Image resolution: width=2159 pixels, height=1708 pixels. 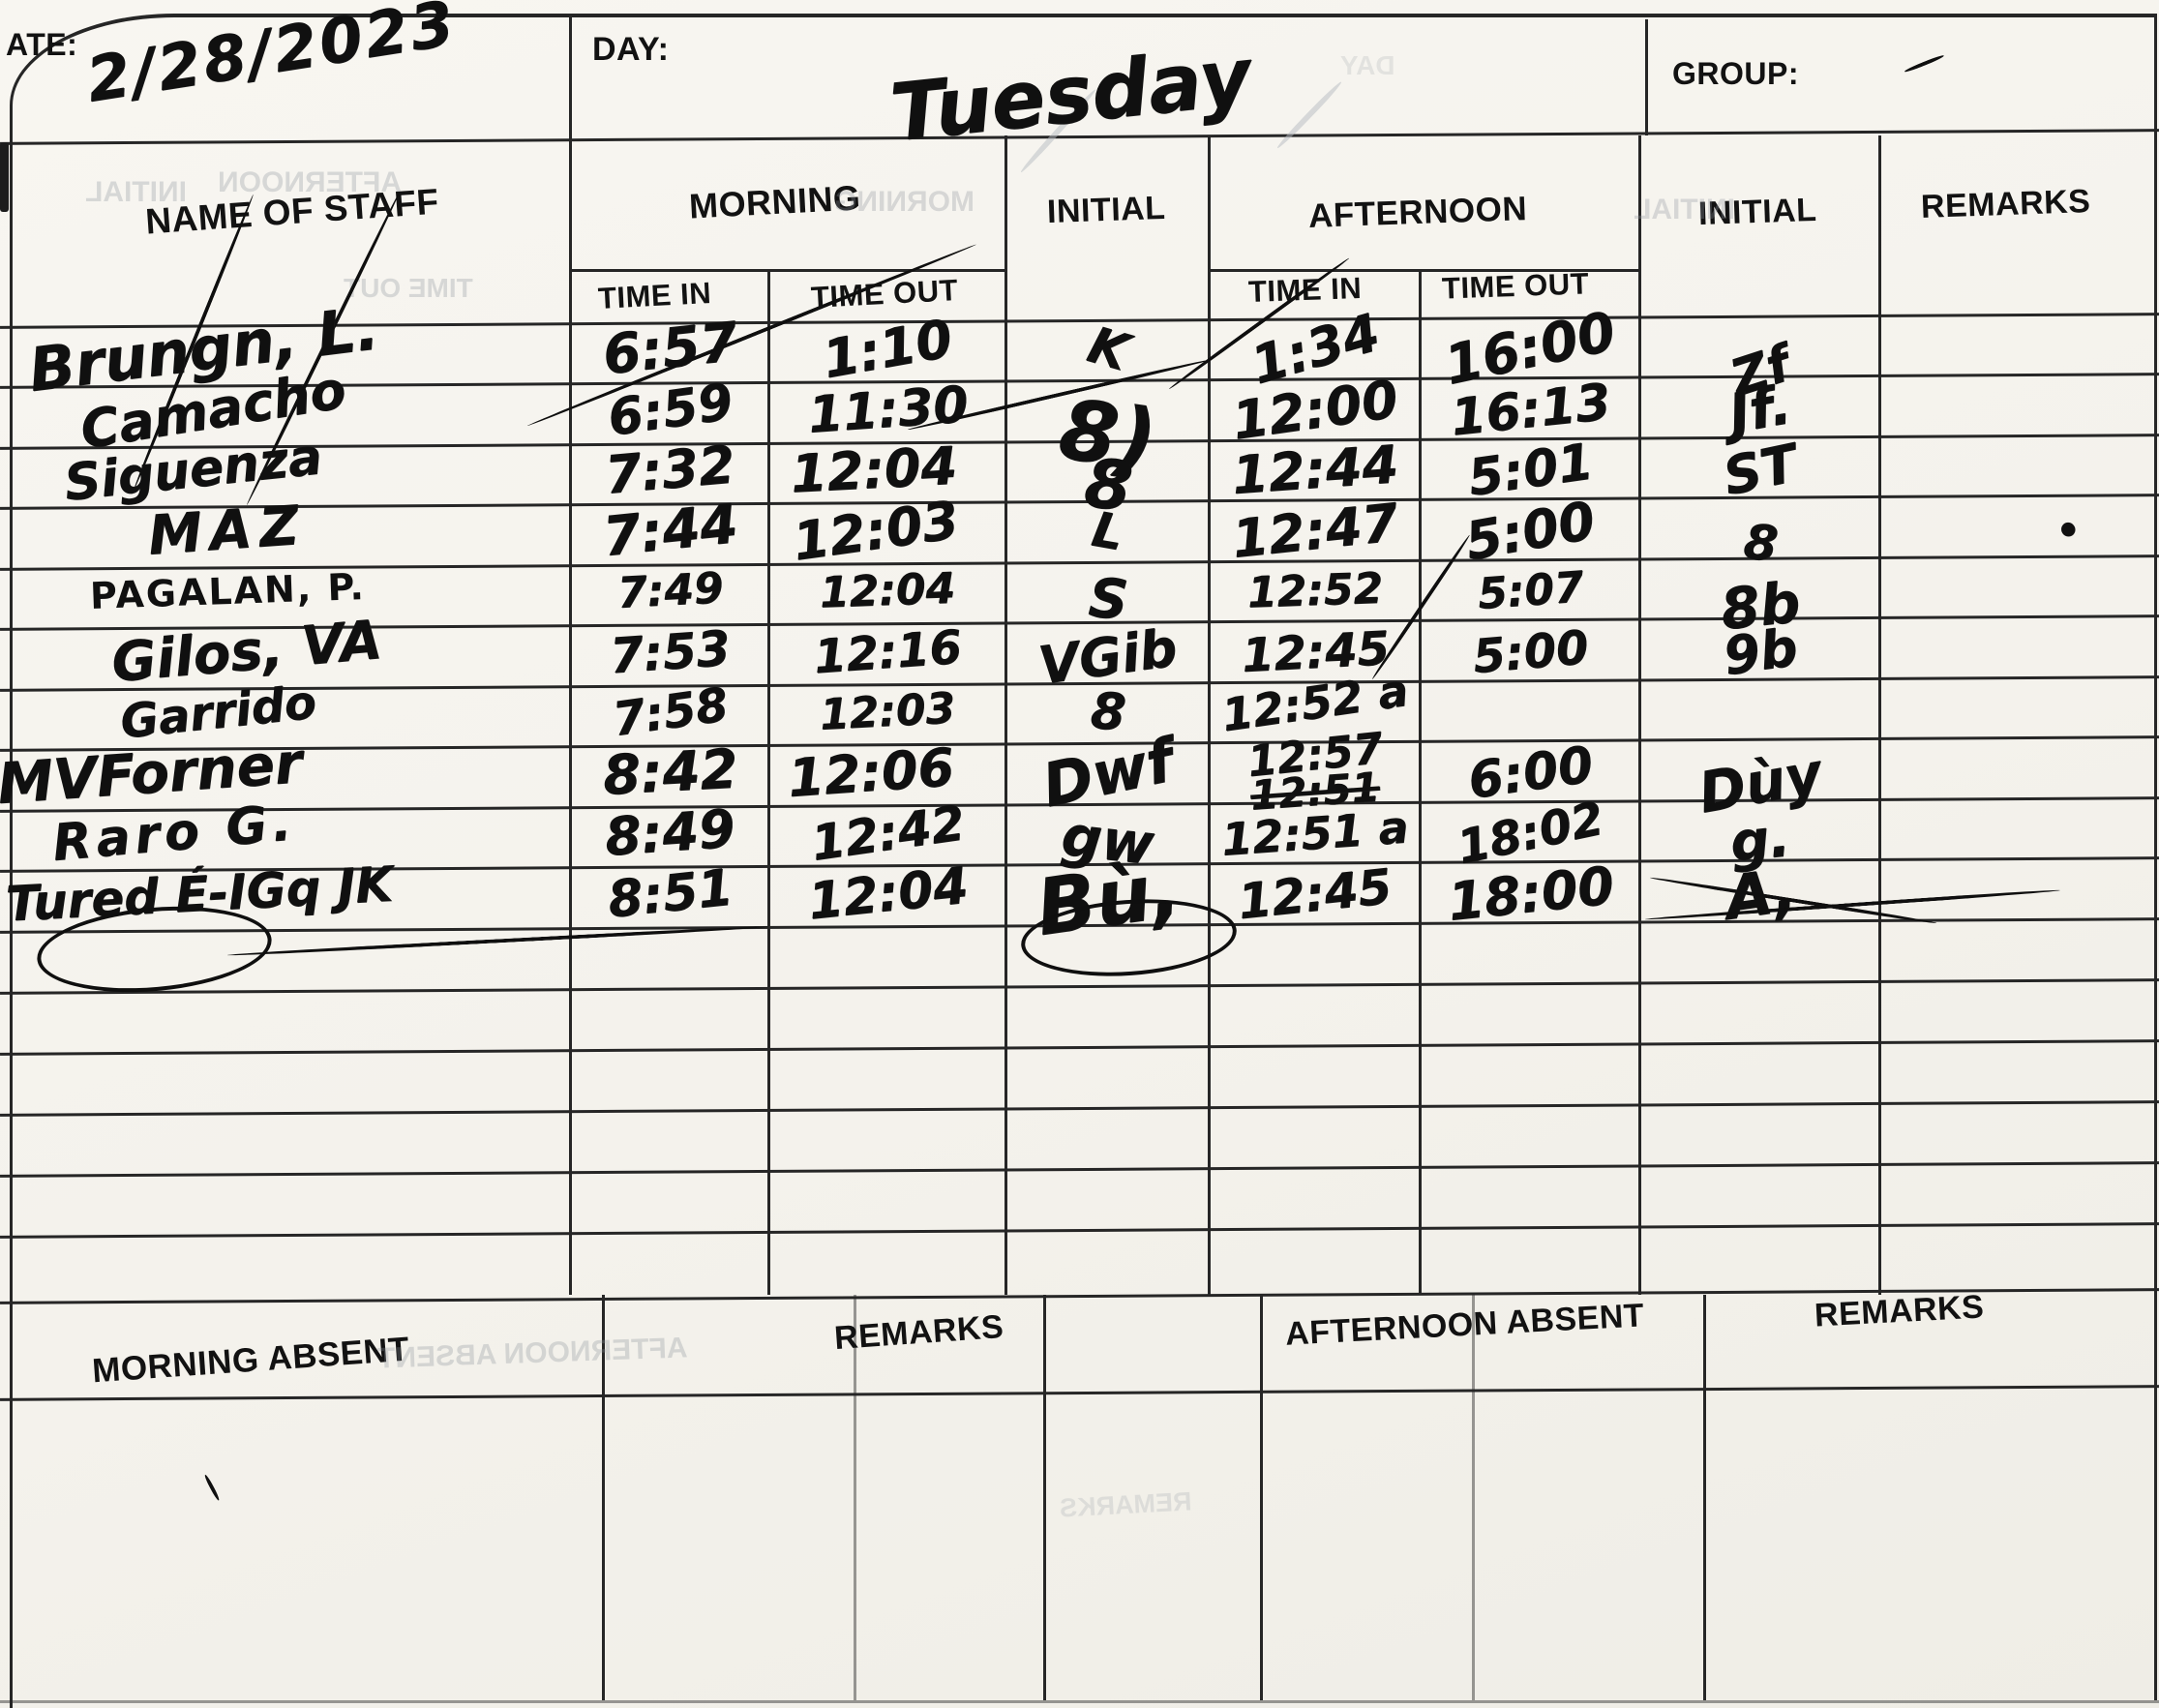 I want to click on ghost-remarks-text: REMARKS, so click(x=1126, y=1505).